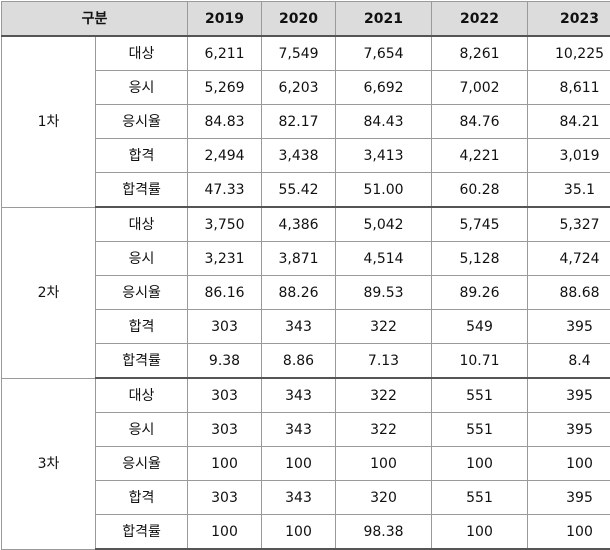 The width and height of the screenshot is (610, 550). What do you see at coordinates (95, 19) in the screenshot?
I see `header-category: 구분` at bounding box center [95, 19].